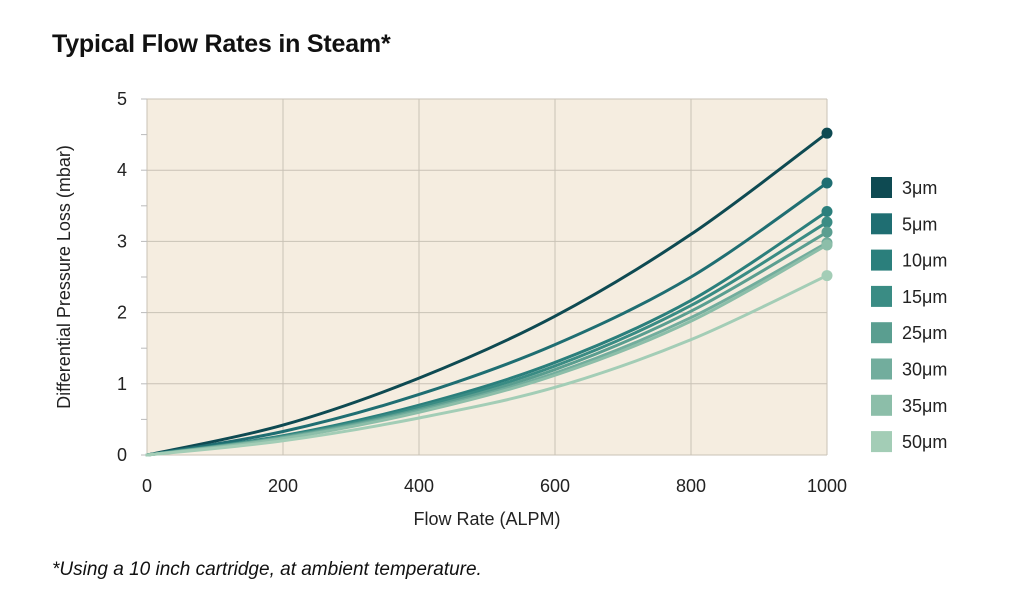 Image resolution: width=1024 pixels, height=598 pixels. Describe the element at coordinates (827, 133) in the screenshot. I see `series-end-point-3μm` at that location.